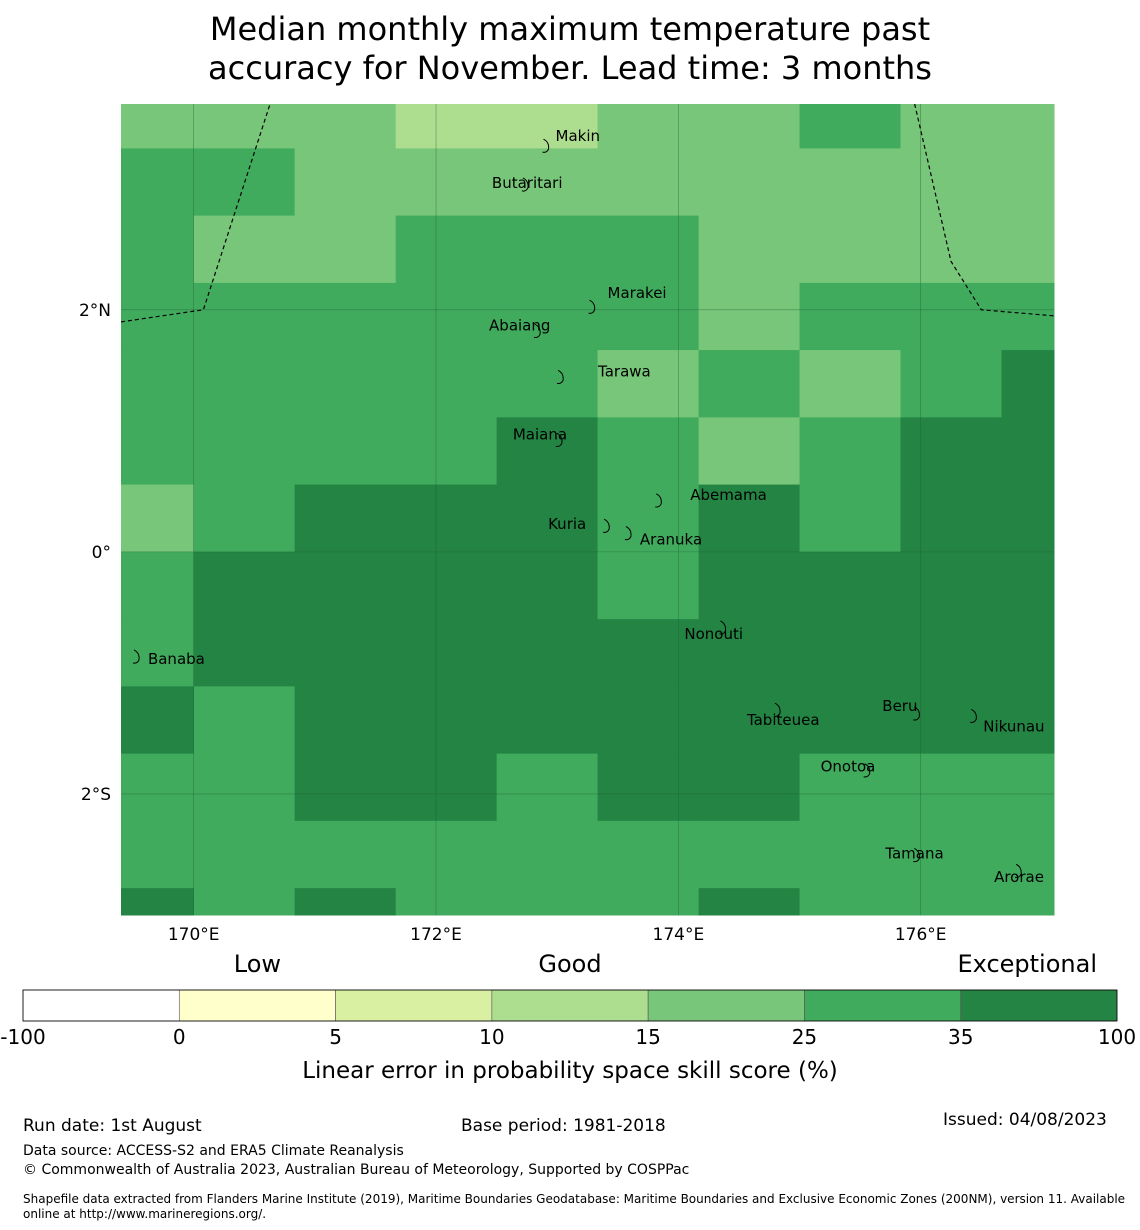 This screenshot has width=1140, height=1230. I want to click on island-label: Nonouti, so click(713, 634).